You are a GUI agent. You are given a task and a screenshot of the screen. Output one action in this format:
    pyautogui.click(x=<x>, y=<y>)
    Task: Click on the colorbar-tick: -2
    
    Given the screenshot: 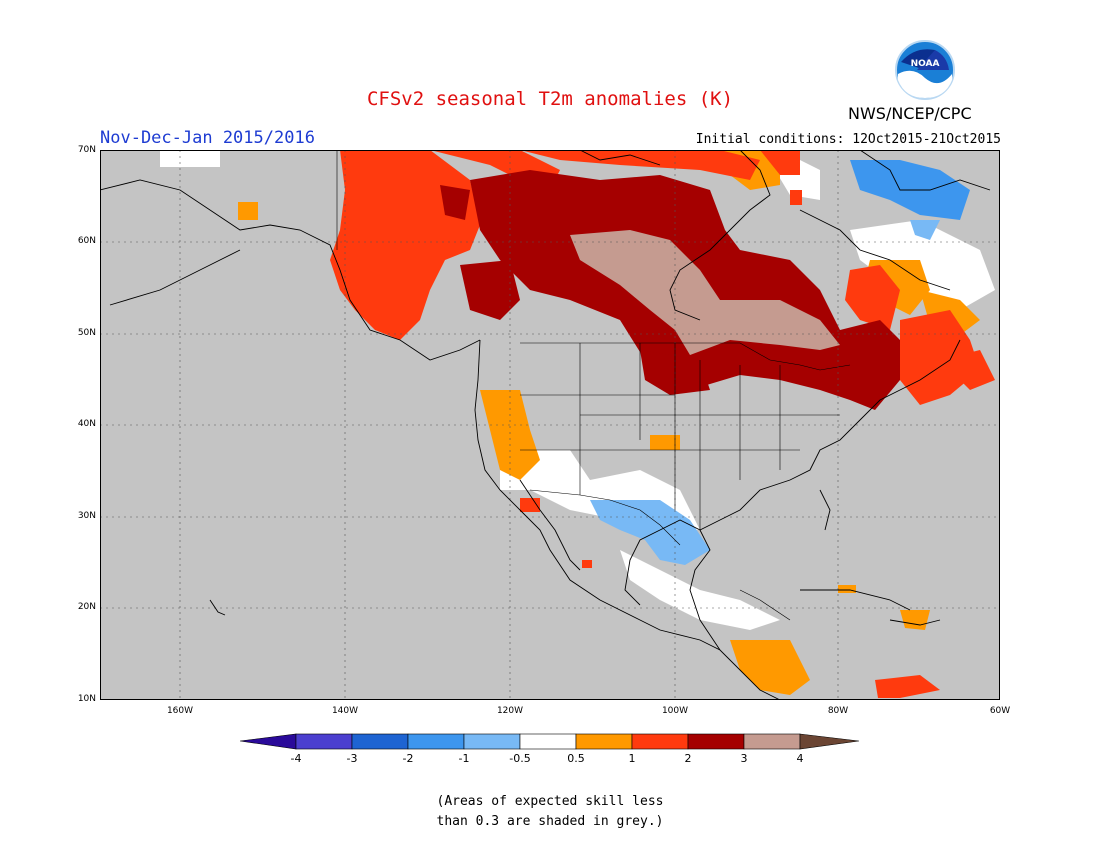 What is the action you would take?
    pyautogui.click(x=408, y=758)
    